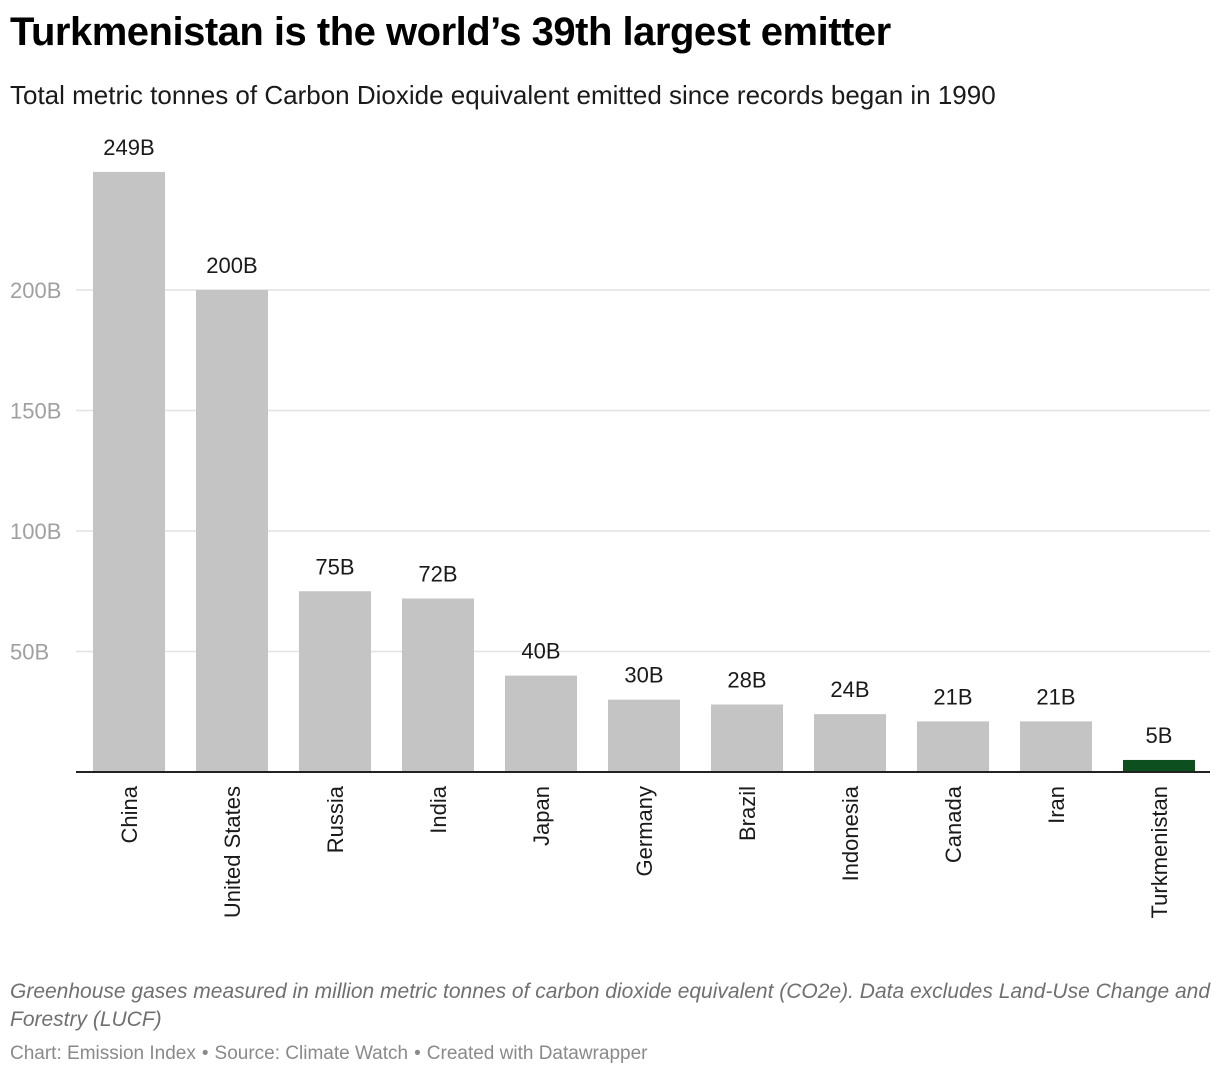  What do you see at coordinates (953, 824) in the screenshot?
I see `x-tick-label: Canada` at bounding box center [953, 824].